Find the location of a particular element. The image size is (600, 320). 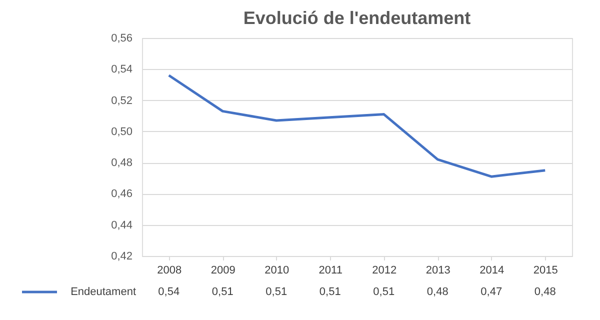

y-tick-label: 0,52 is located at coordinates (121, 100).